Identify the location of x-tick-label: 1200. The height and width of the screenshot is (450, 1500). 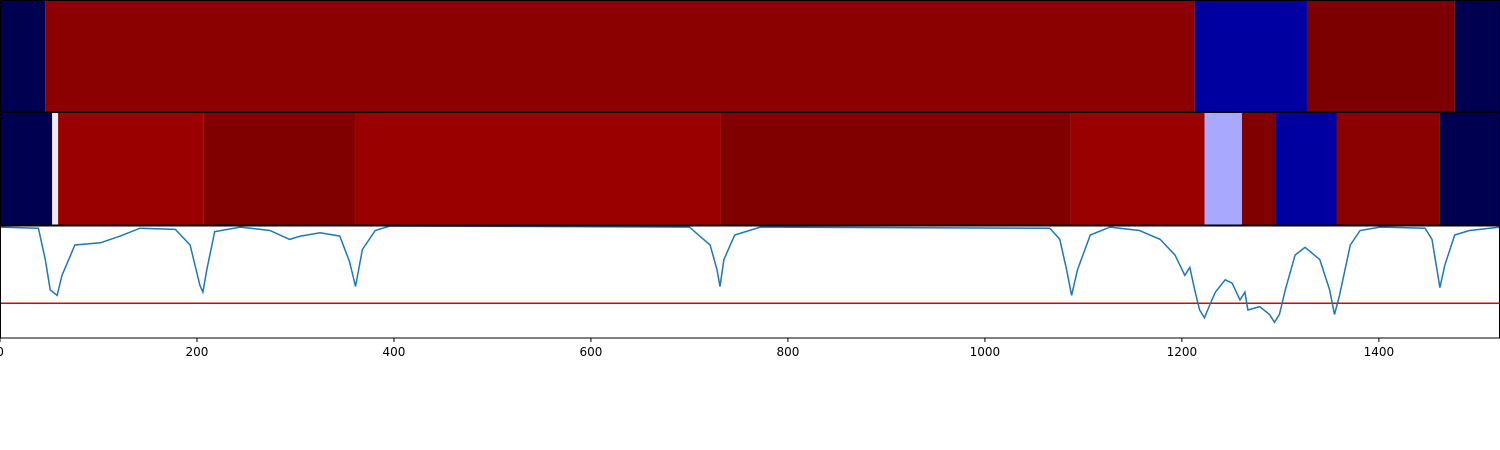
(1182, 352).